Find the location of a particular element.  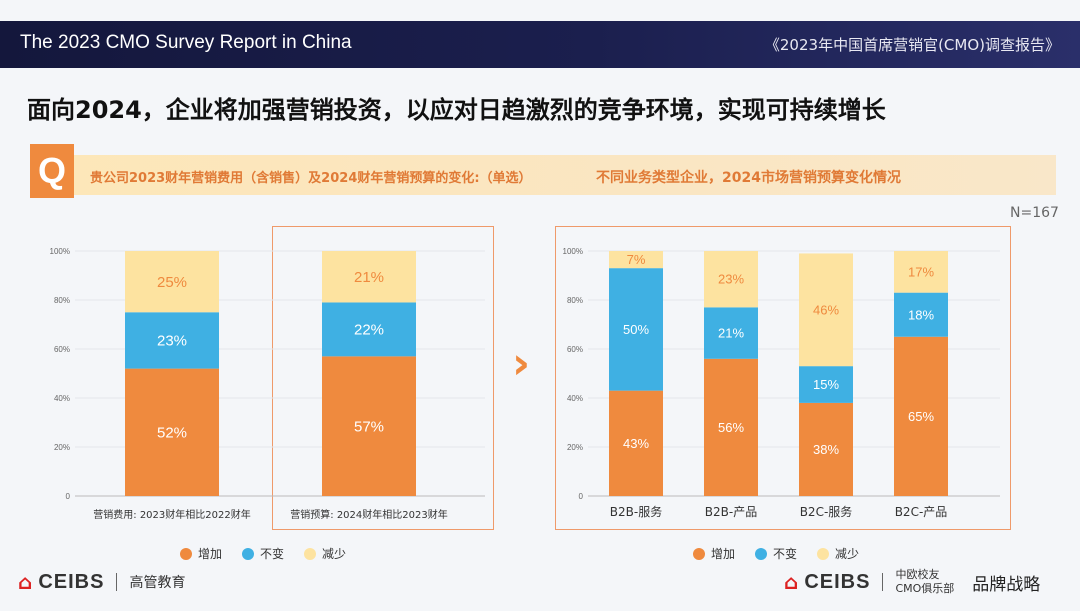

data-label: 7% is located at coordinates (636, 259).